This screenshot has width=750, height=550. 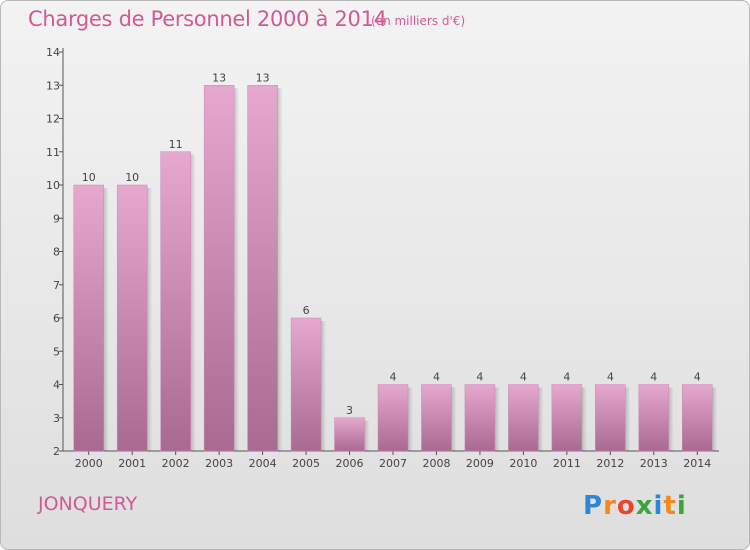 I want to click on place-name: JONQUERY, so click(x=88, y=504).